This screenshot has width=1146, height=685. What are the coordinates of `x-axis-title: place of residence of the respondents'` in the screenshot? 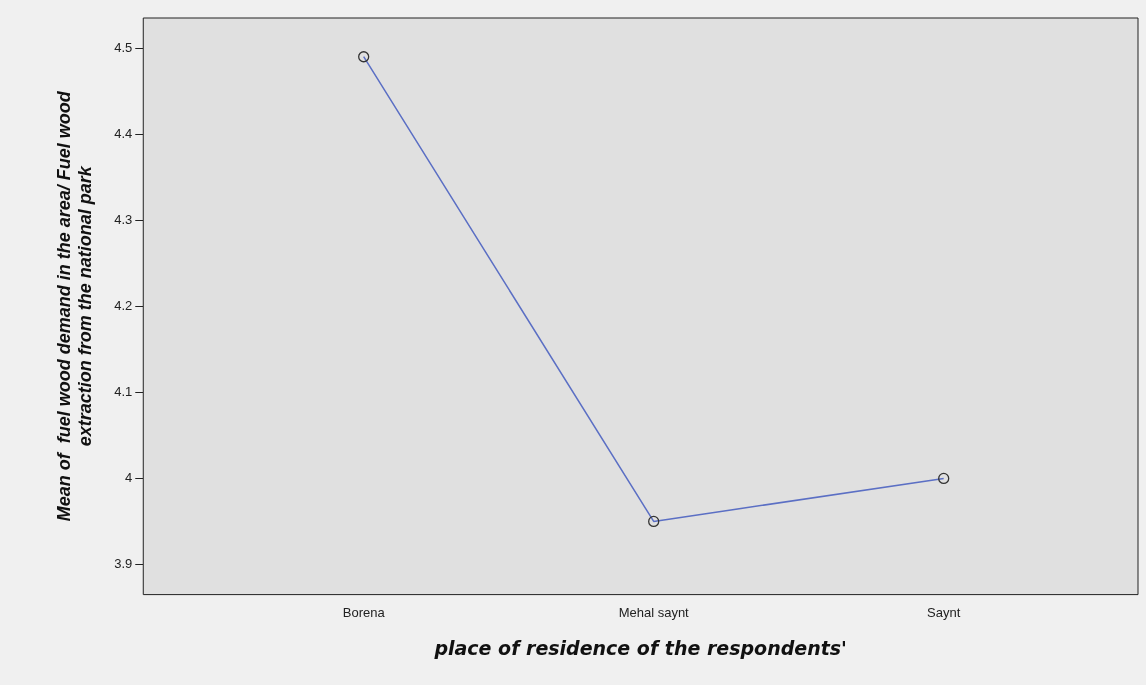 It's located at (640, 647).